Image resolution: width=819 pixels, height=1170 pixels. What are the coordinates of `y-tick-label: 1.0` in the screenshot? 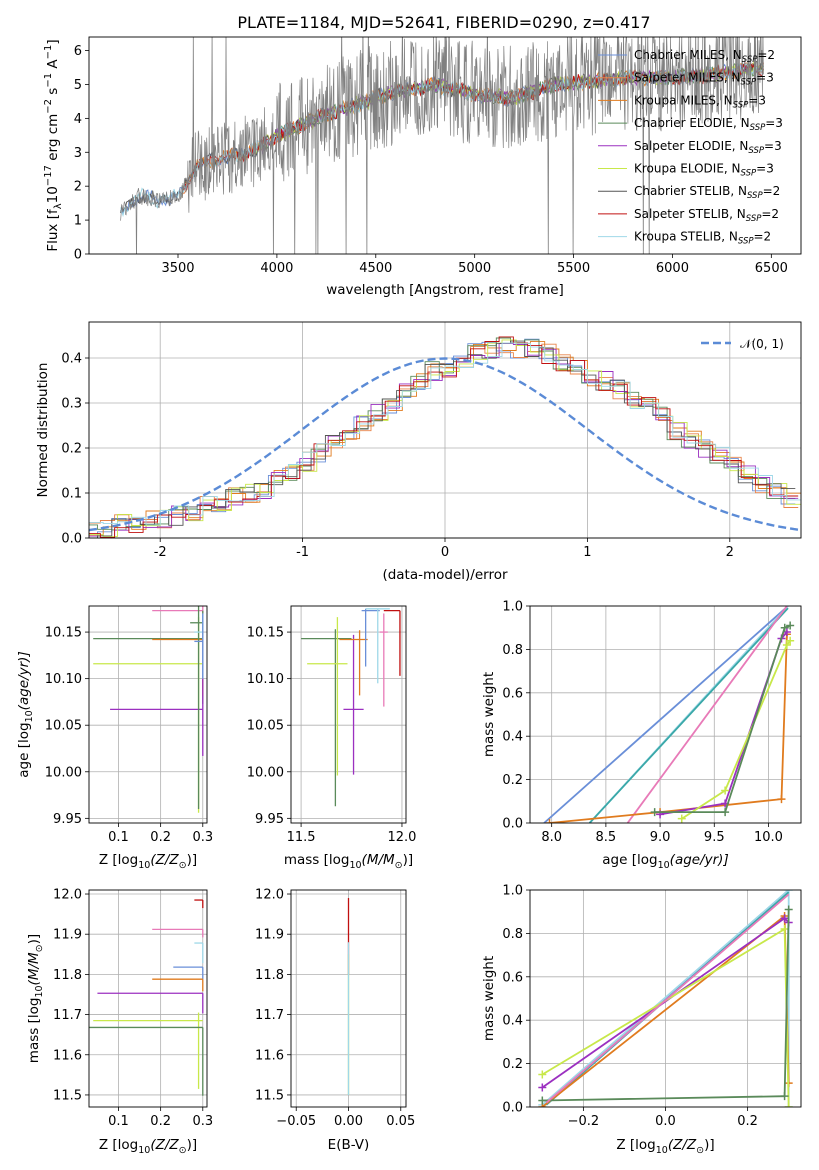 It's located at (512, 891).